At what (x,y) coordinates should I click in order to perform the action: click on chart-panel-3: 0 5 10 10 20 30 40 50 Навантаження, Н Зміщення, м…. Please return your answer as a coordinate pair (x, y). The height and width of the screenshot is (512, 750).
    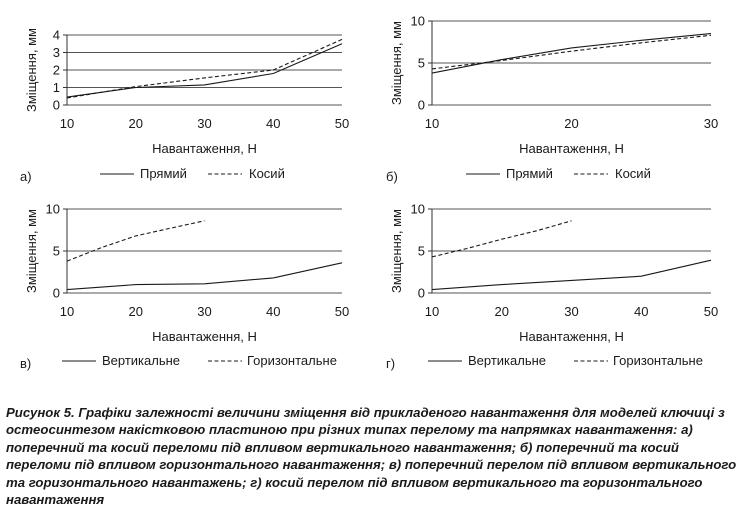
    Looking at the image, I should click on (184, 287).